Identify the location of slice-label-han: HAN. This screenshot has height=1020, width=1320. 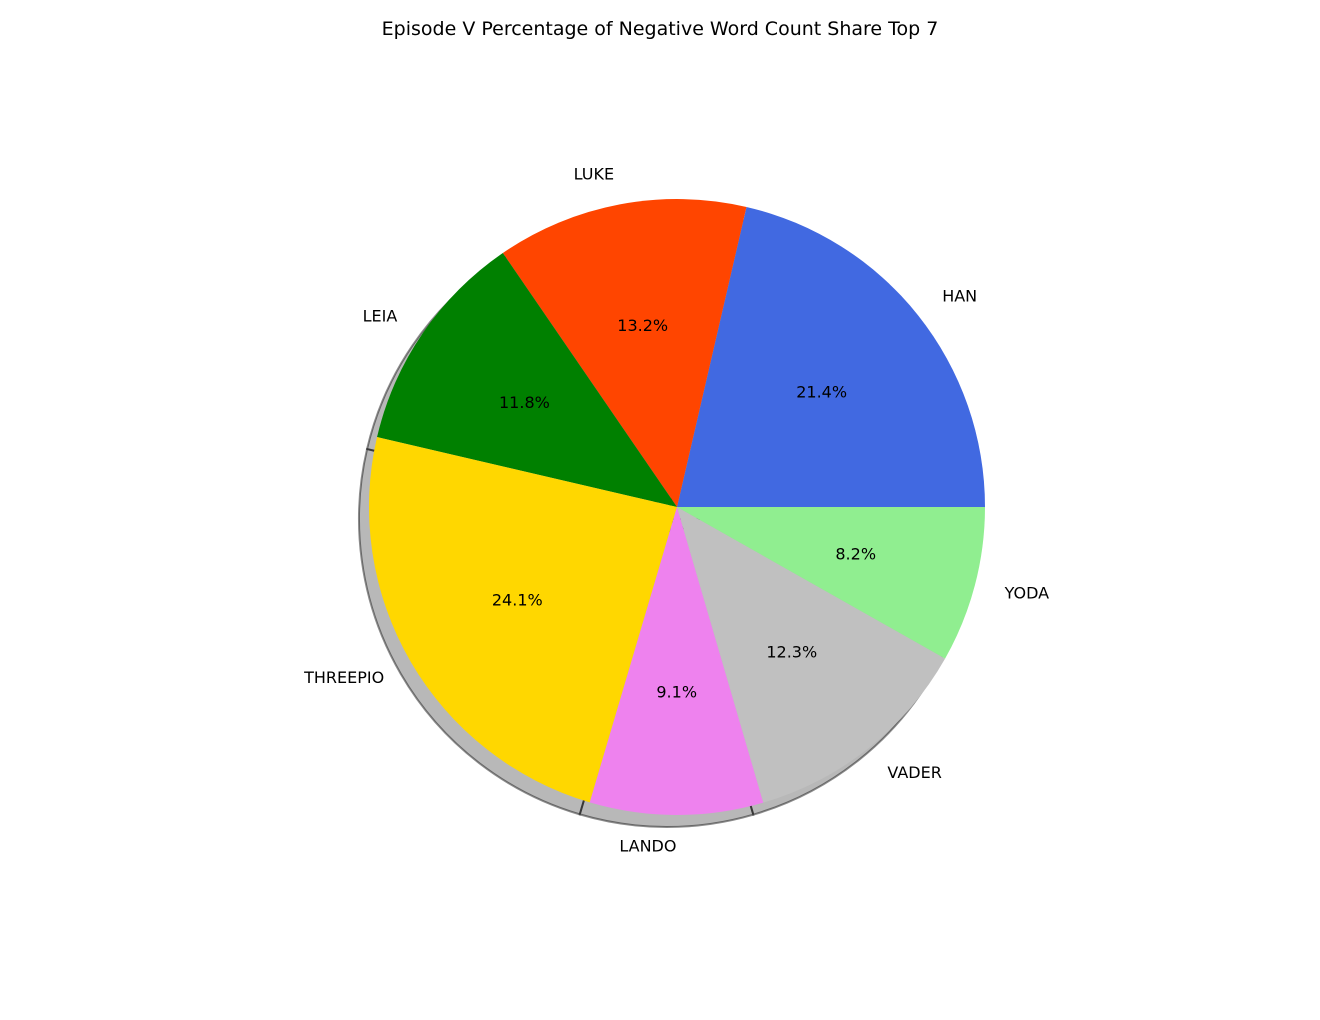
(959, 296).